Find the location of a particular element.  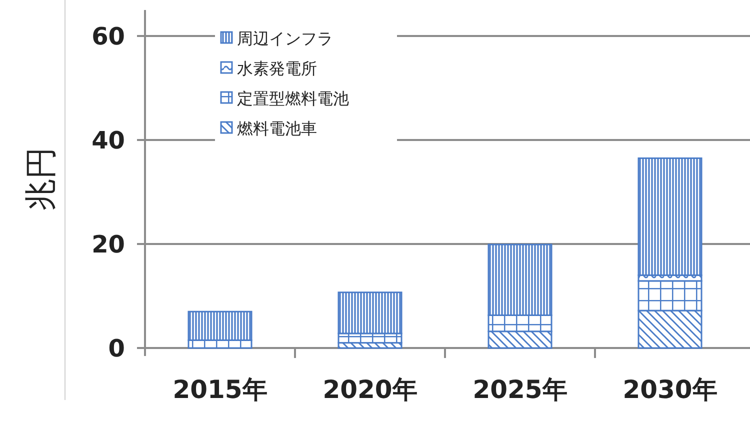

y-tick-label: 0 is located at coordinates (116, 348).